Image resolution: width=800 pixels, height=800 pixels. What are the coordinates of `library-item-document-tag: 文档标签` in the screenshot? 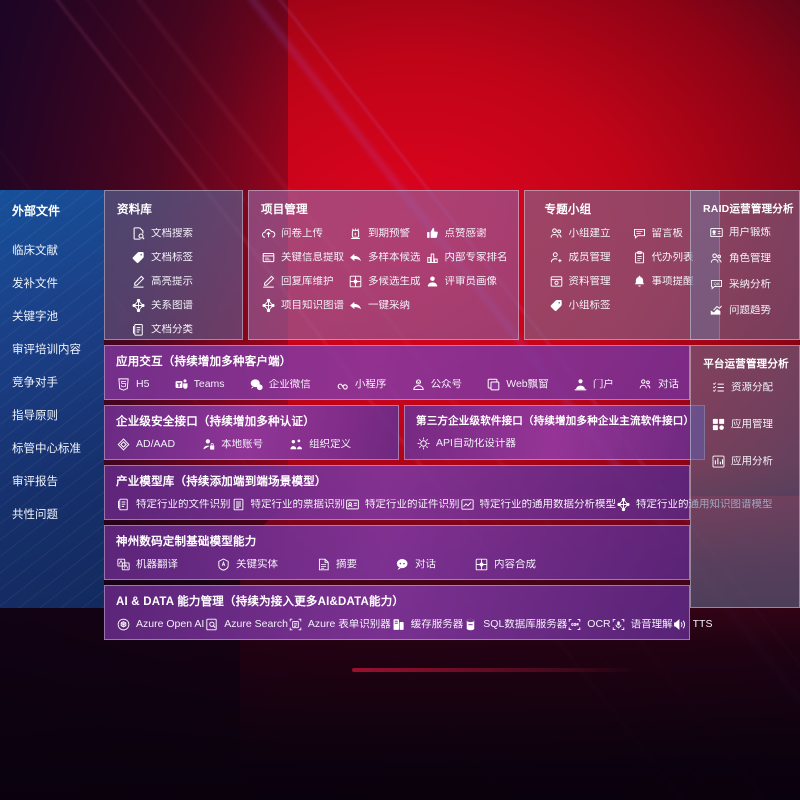 It's located at (181, 257).